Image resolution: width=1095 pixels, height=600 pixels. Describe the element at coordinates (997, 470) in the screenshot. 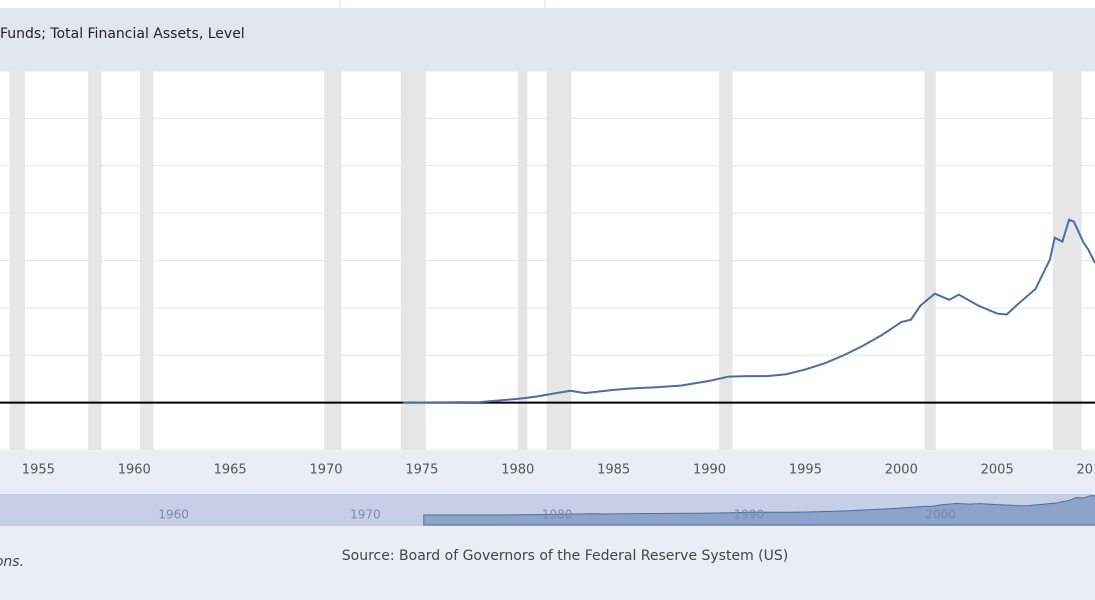

I see `x-tick-label: 2005` at that location.